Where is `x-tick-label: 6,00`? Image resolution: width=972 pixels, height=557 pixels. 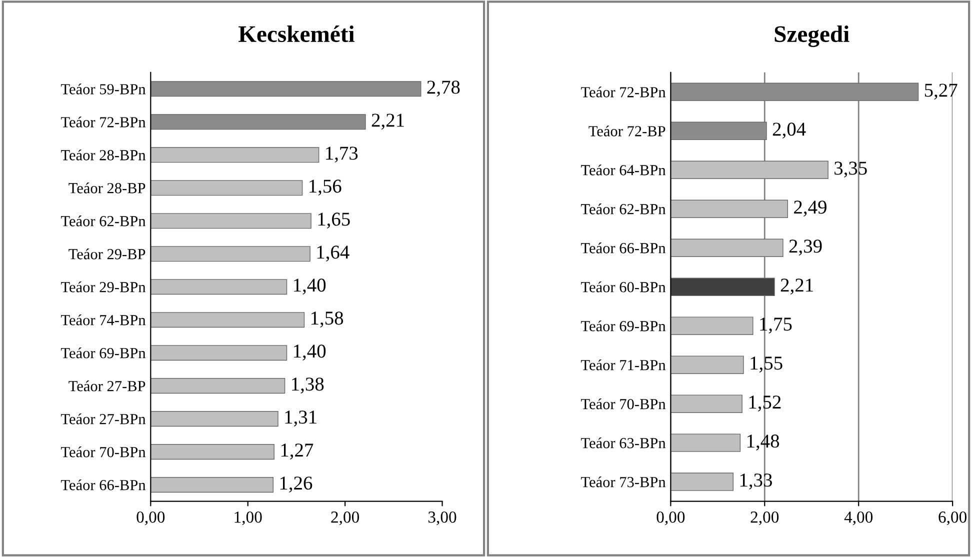 x-tick-label: 6,00 is located at coordinates (952, 519).